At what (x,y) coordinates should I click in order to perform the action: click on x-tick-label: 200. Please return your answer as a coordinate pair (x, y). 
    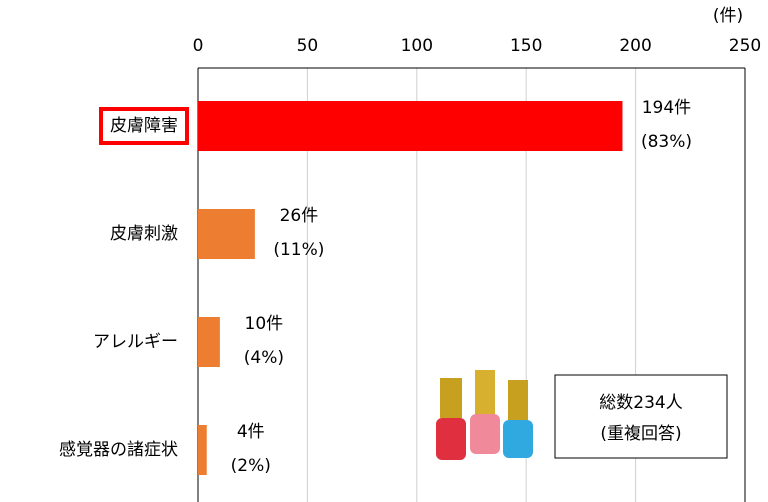
    Looking at the image, I should click on (635, 46).